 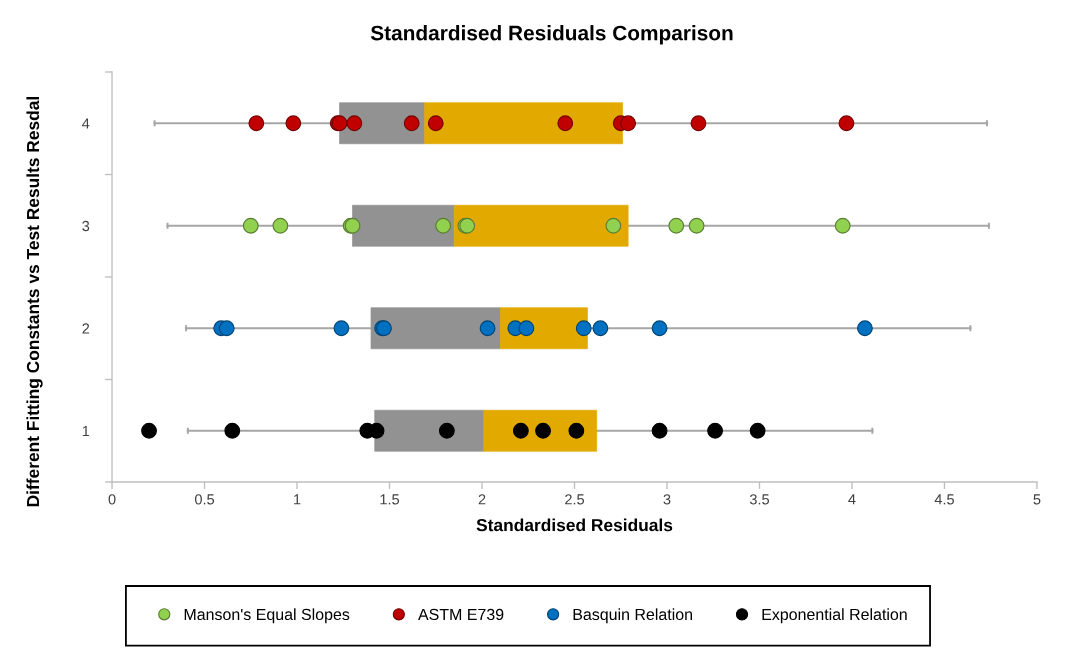 I want to click on legend-label: Exponential Relation, so click(x=834, y=616).